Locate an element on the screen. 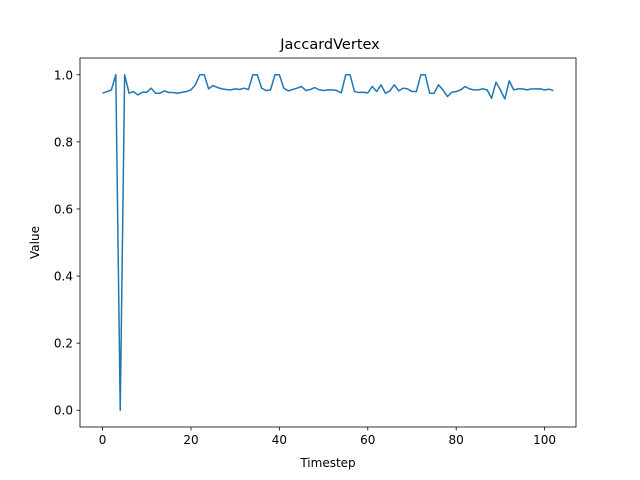 This screenshot has height=480, width=640. x-tick-label: 60 is located at coordinates (367, 440).